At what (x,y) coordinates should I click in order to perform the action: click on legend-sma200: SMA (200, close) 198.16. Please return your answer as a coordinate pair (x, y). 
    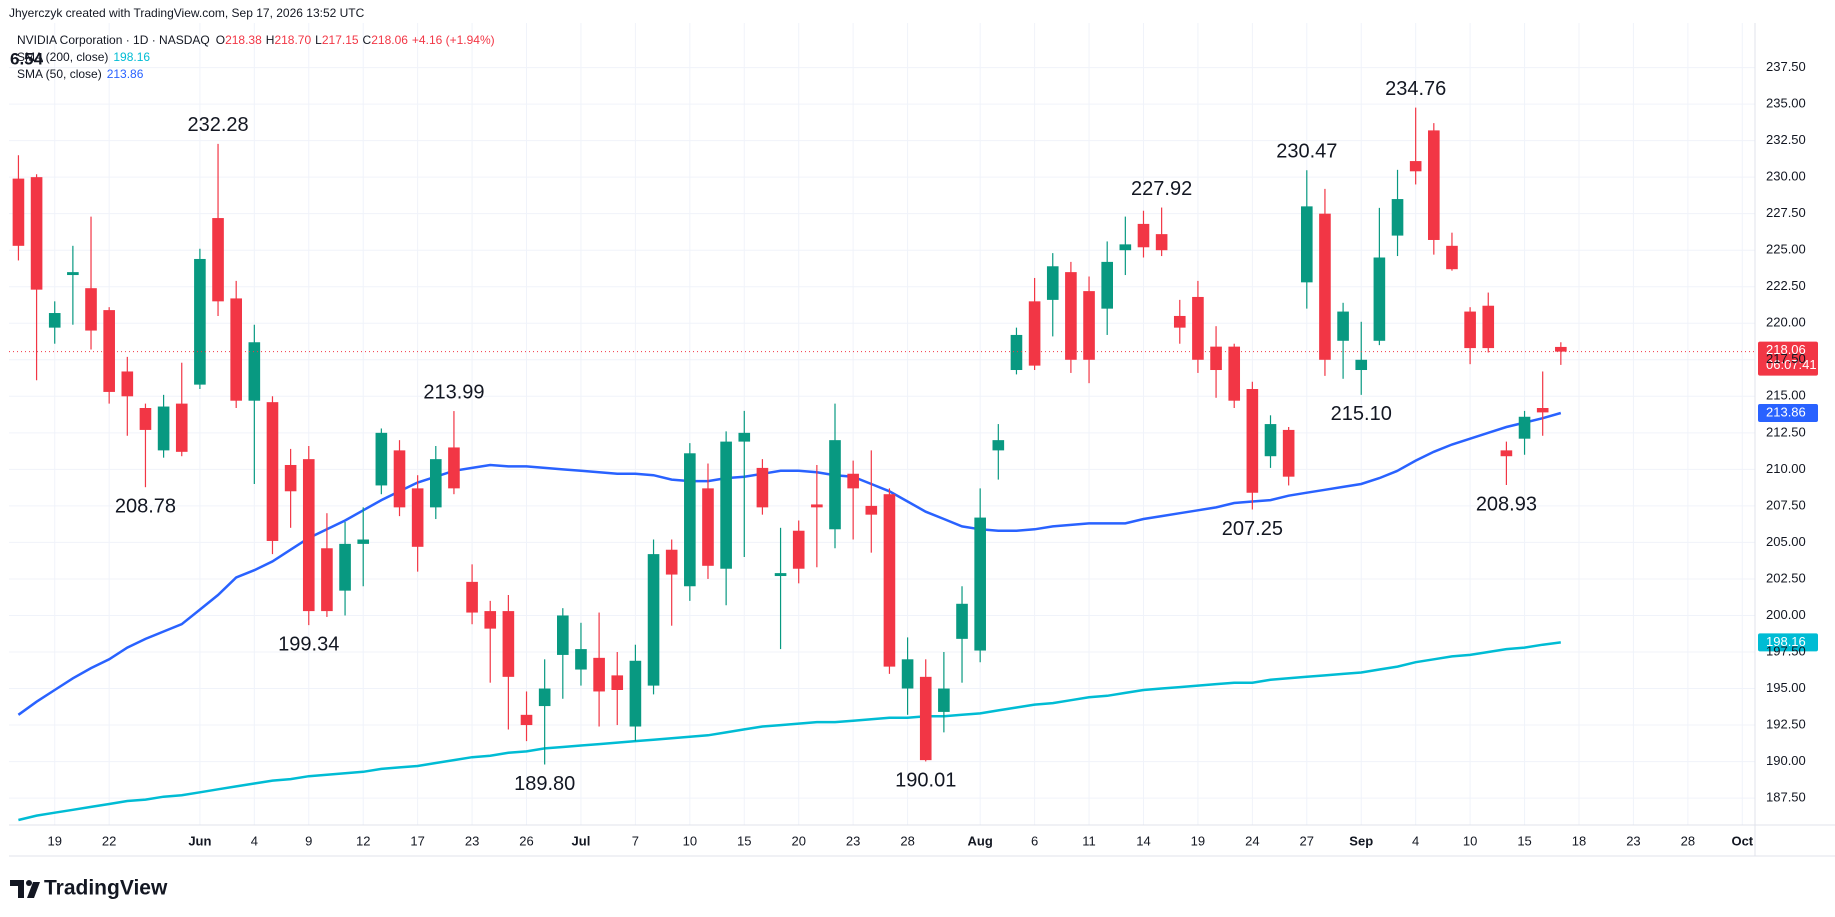
    Looking at the image, I should click on (83, 57).